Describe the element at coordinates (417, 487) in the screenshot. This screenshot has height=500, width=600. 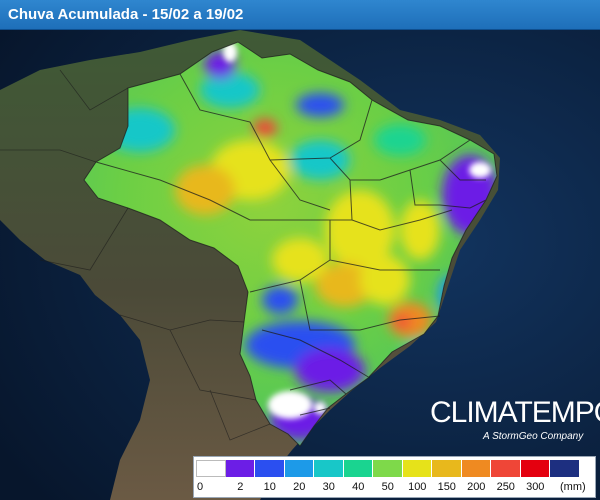
I see `legend-tick-label: 100` at that location.